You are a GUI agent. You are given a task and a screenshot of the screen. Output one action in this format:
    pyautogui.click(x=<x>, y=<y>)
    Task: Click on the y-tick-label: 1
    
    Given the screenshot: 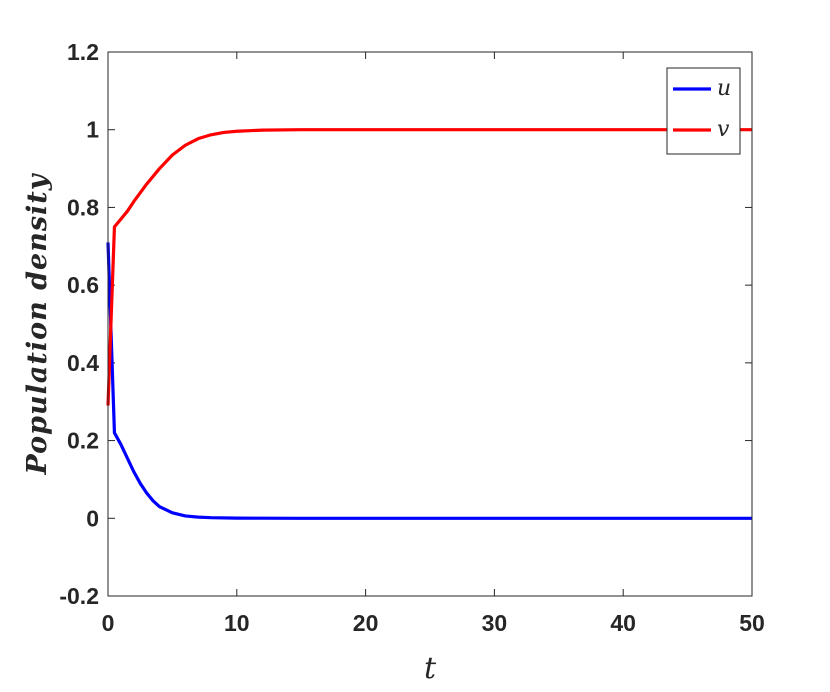 What is the action you would take?
    pyautogui.click(x=92, y=130)
    